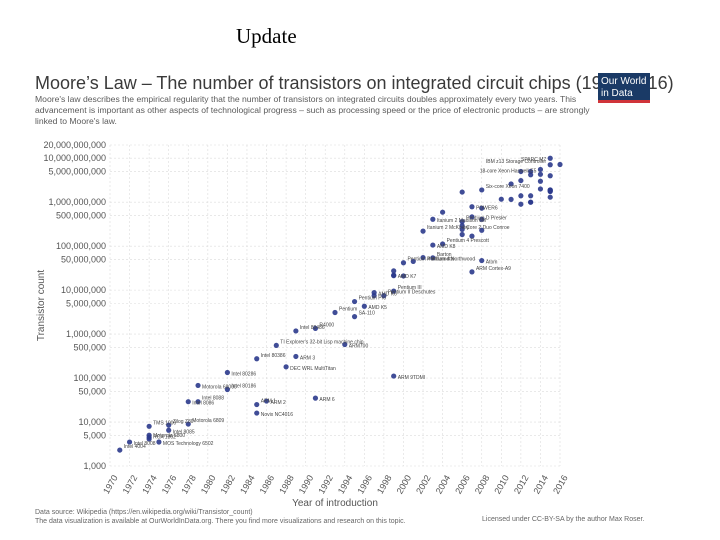 This screenshot has height=540, width=720. What do you see at coordinates (227, 484) in the screenshot?
I see `x-tick-label: 1982` at bounding box center [227, 484].